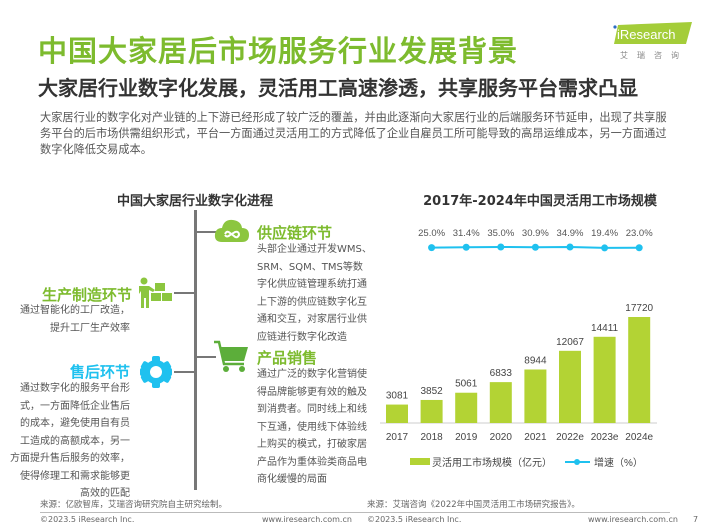 Image resolution: width=710 pixels, height=532 pixels. Describe the element at coordinates (397, 396) in the screenshot. I see `bar-value-label: 3081` at that location.